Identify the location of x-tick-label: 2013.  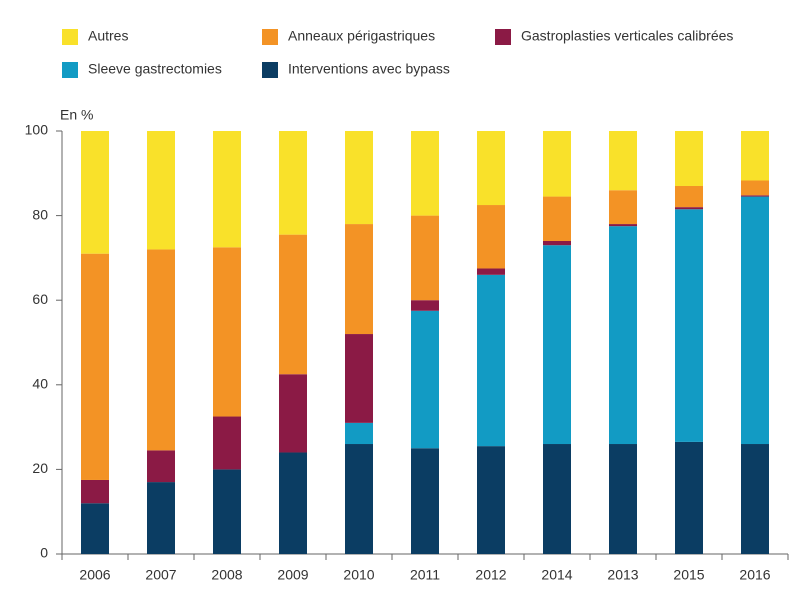
(622, 575).